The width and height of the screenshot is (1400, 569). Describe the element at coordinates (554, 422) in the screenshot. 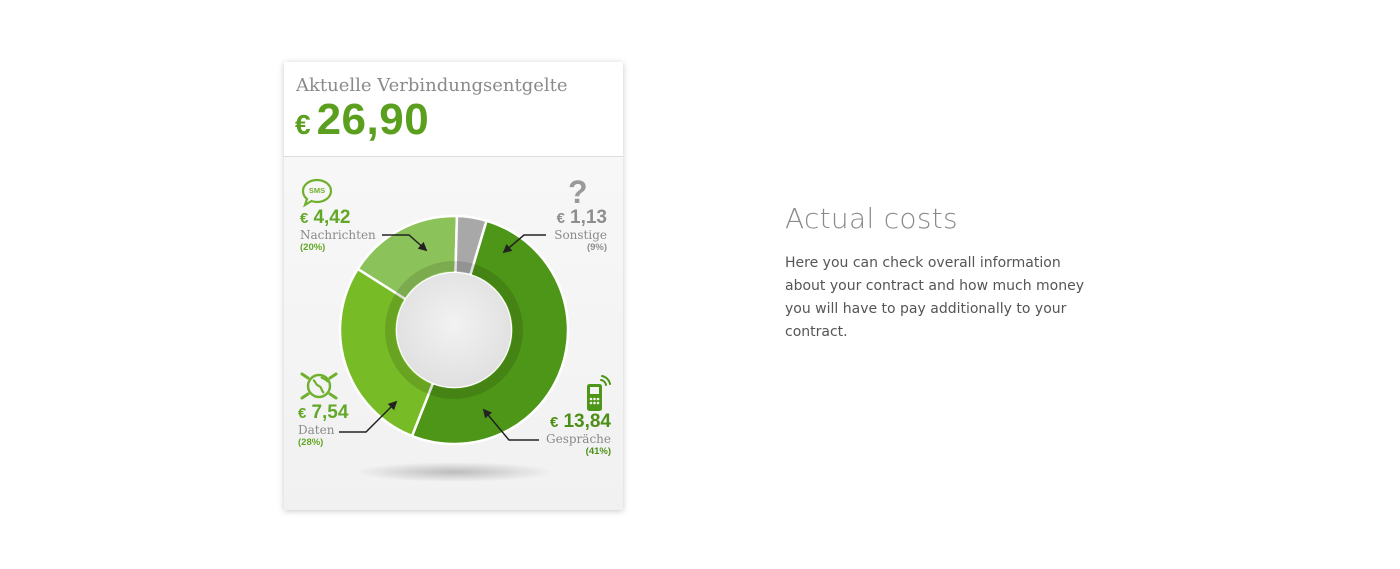

I see `gesprache-currency: €` at that location.